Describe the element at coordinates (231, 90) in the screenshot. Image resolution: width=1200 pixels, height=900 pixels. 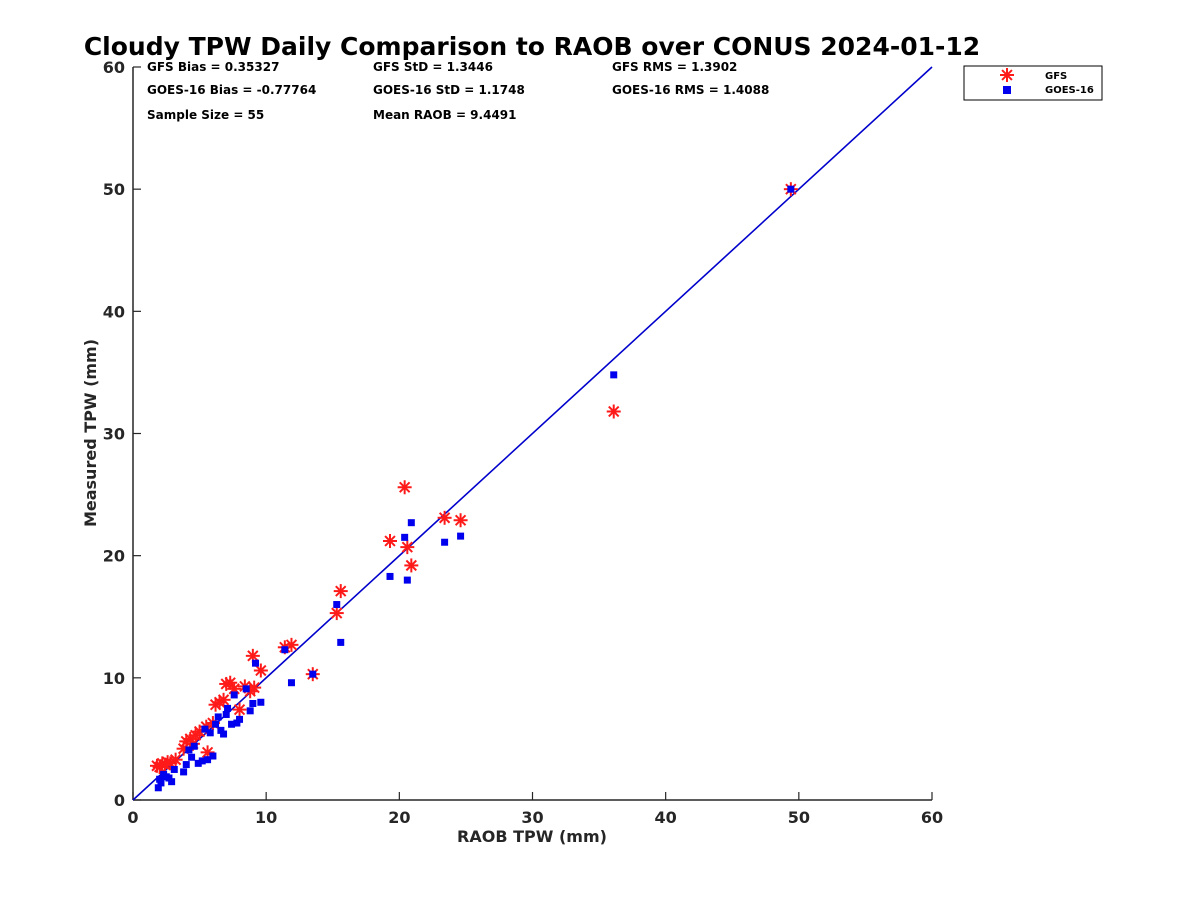
I see `stat-goes-bias: GOES-16 Bias = -0.77764` at that location.